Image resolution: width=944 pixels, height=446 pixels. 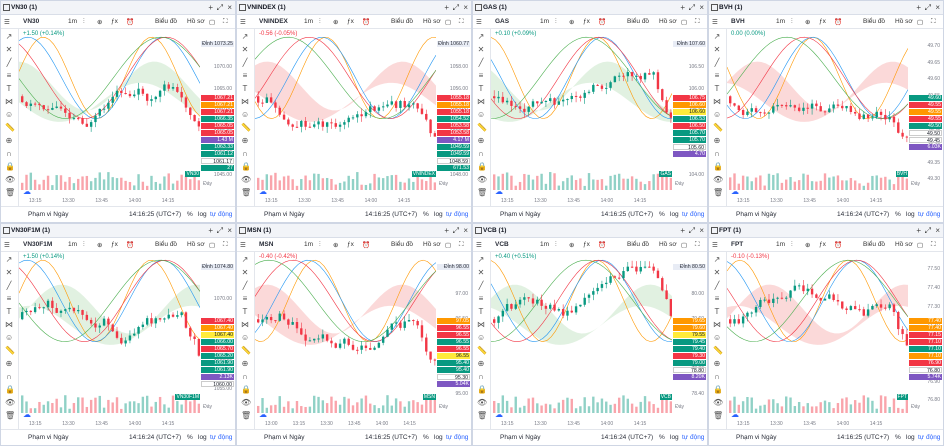 What do you see at coordinates (718, 402) in the screenshot?
I see `eye-icon: 👁` at bounding box center [718, 402].